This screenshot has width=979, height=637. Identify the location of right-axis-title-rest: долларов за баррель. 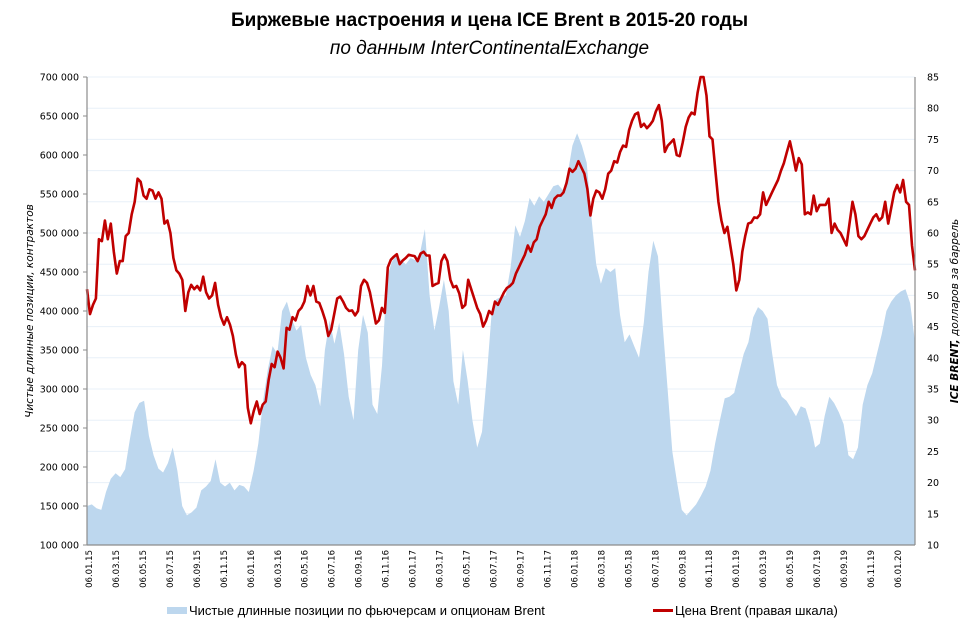
(955, 279).